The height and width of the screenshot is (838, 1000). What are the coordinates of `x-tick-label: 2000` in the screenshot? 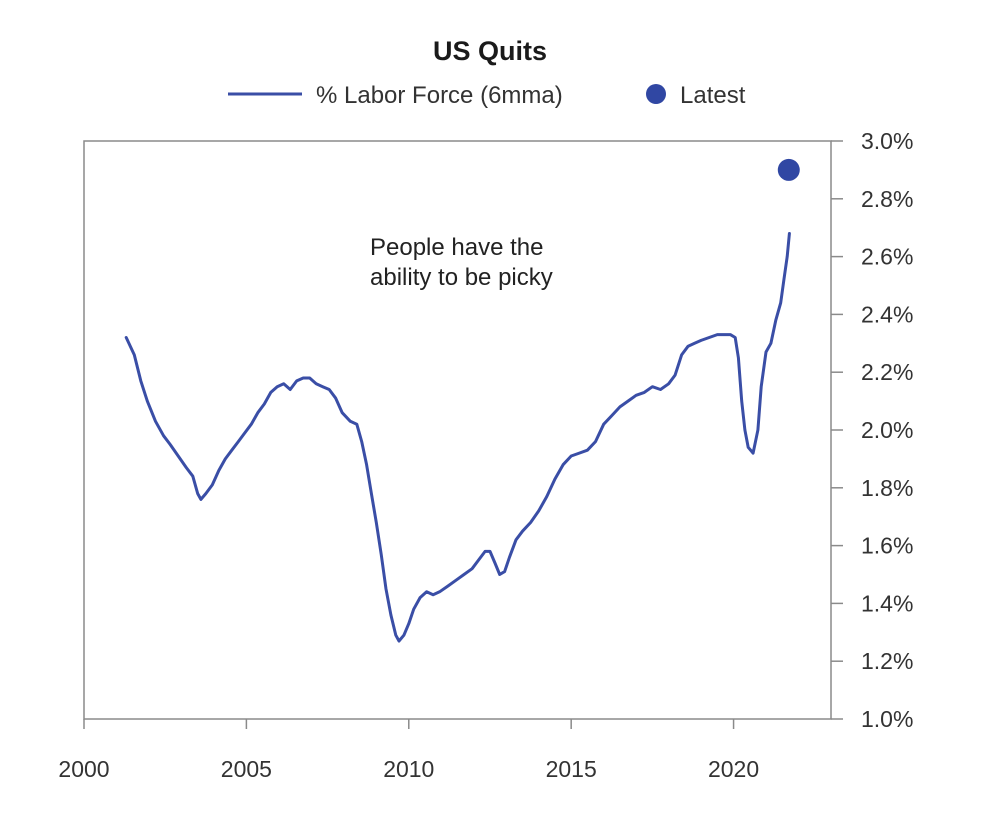 It's located at (83, 769).